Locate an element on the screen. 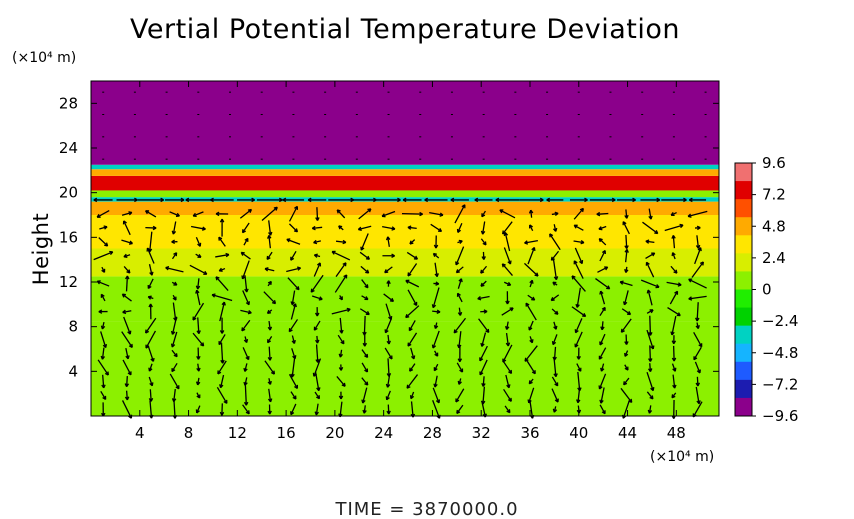  y-tick-label: 12 is located at coordinates (68, 282).